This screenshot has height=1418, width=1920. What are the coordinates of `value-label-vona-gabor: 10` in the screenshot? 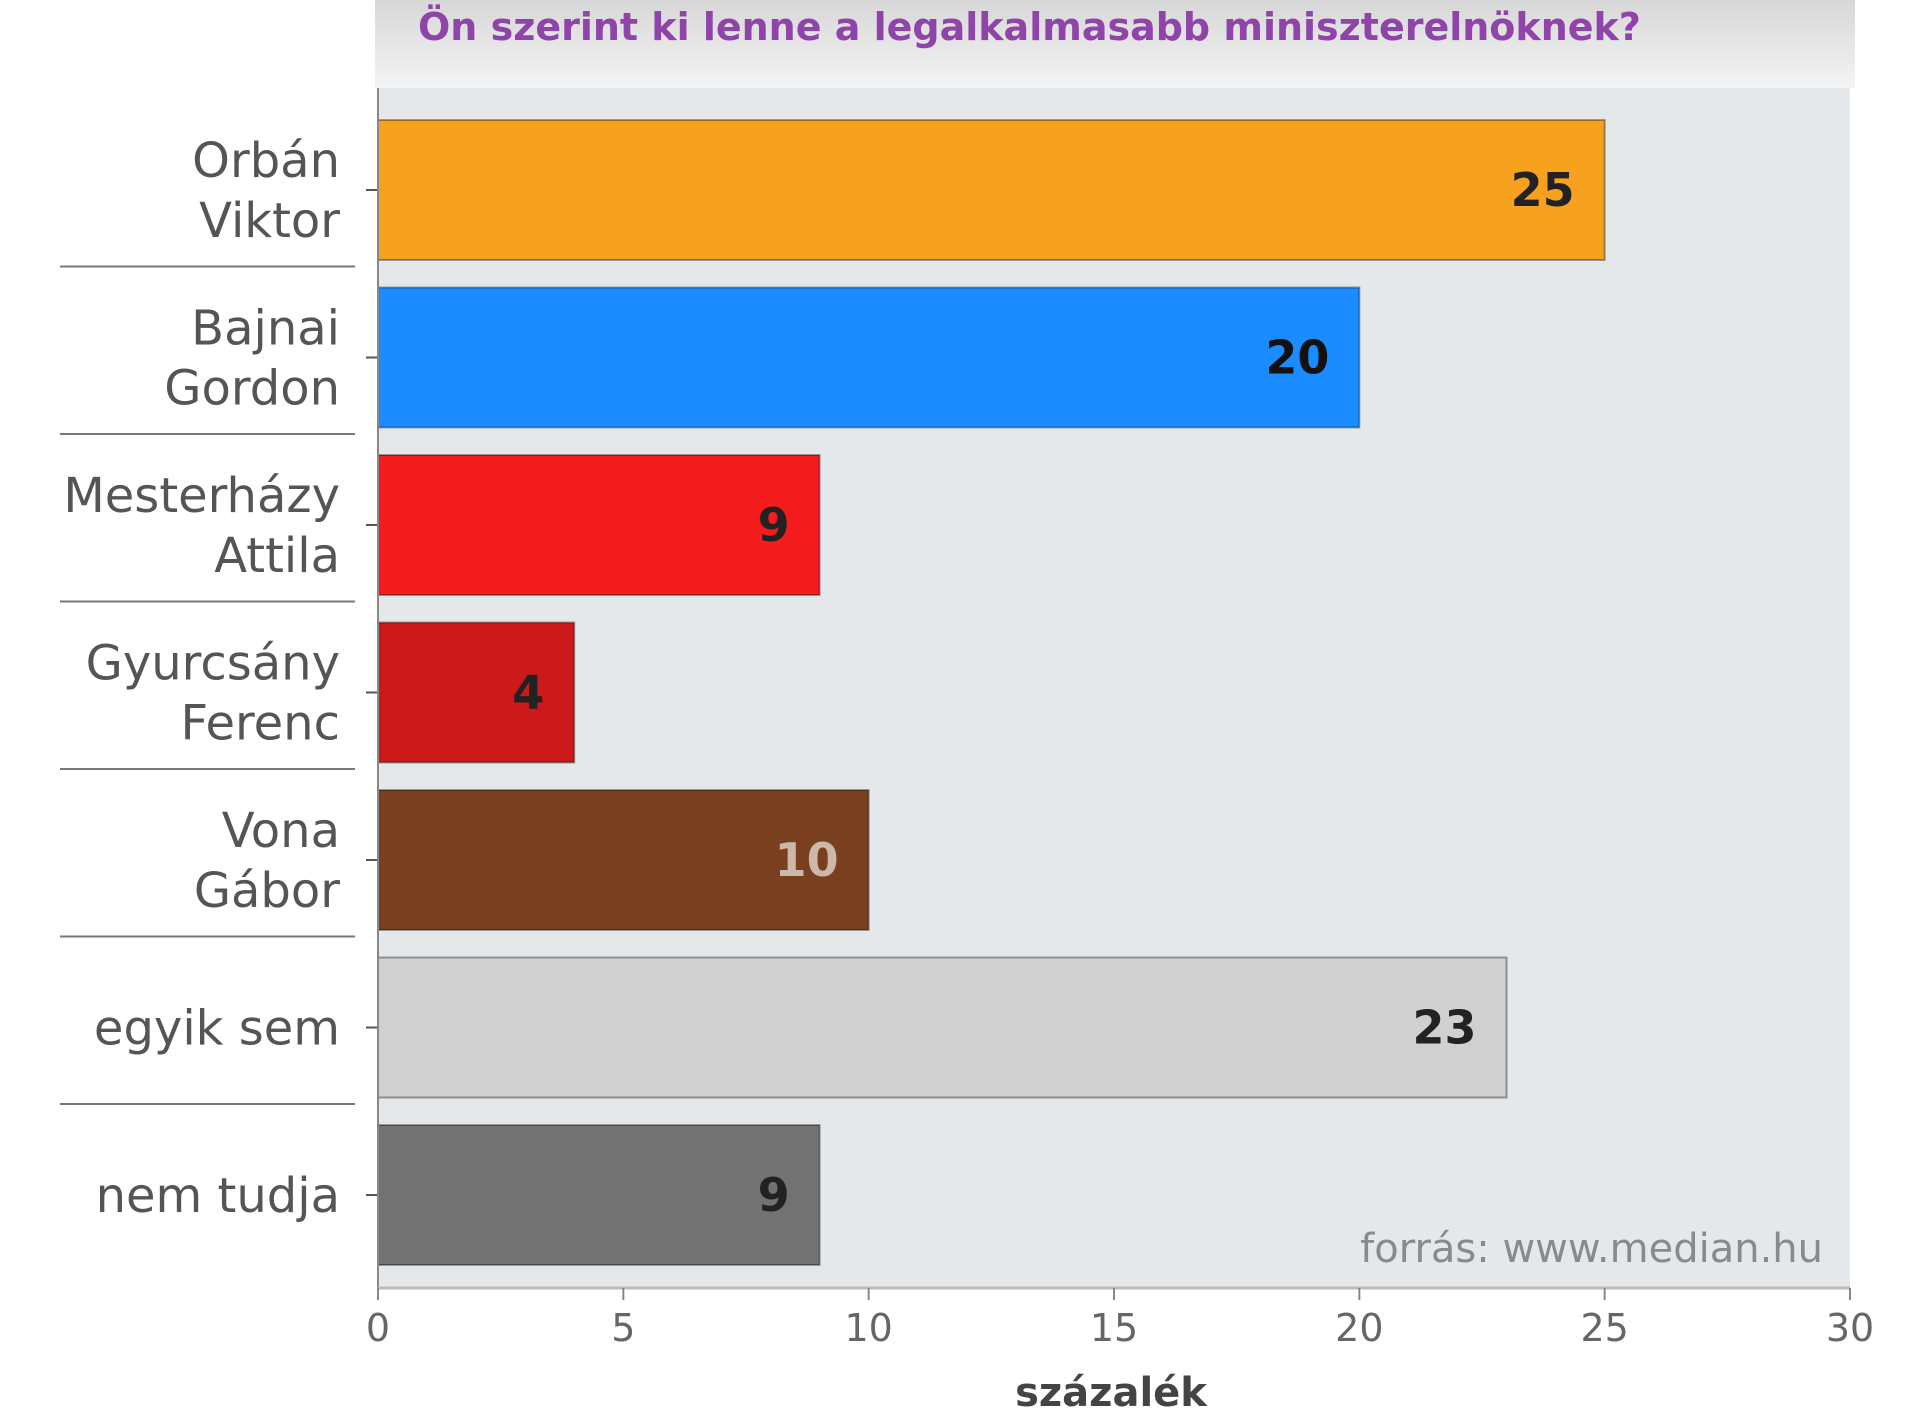 It's located at (807, 860).